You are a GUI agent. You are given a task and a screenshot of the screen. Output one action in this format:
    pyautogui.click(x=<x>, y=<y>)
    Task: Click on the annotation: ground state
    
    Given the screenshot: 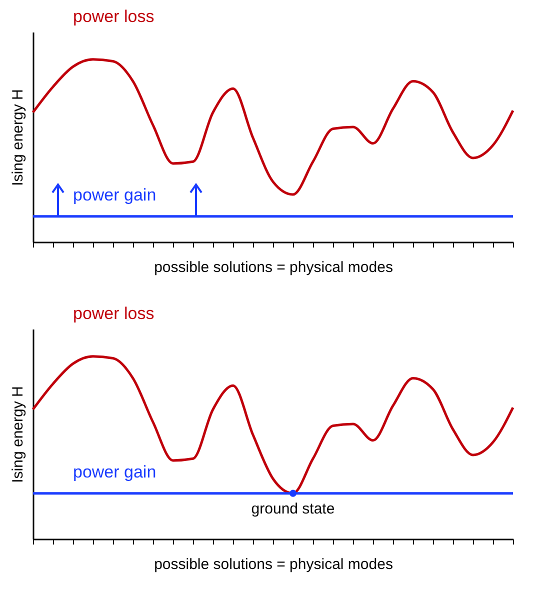 What is the action you would take?
    pyautogui.click(x=293, y=509)
    